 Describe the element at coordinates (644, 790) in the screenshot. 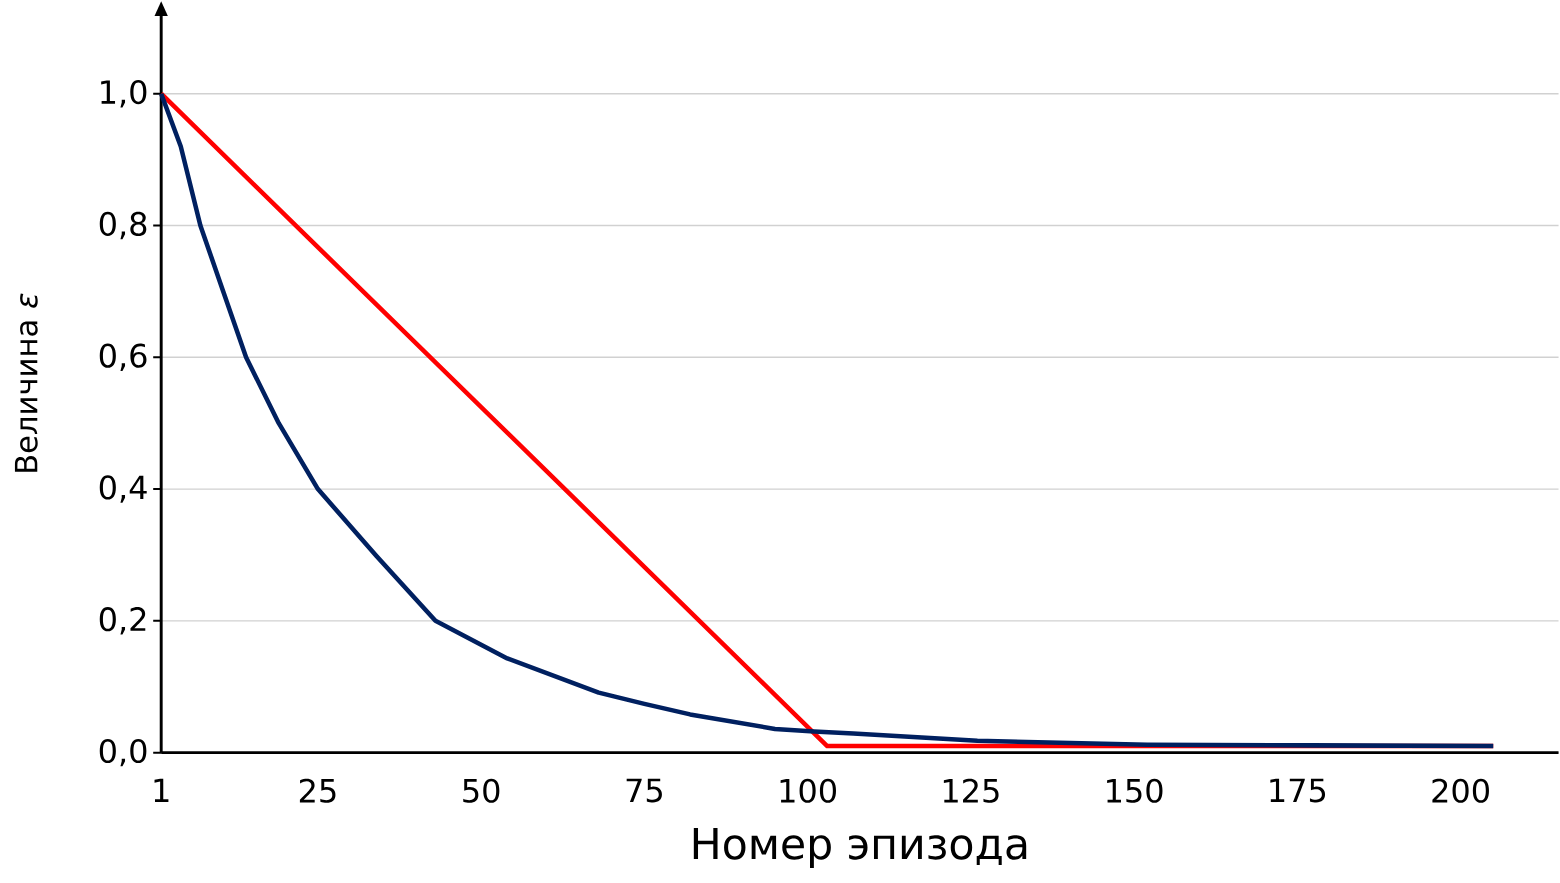

I see `x-tick-label: 75` at that location.